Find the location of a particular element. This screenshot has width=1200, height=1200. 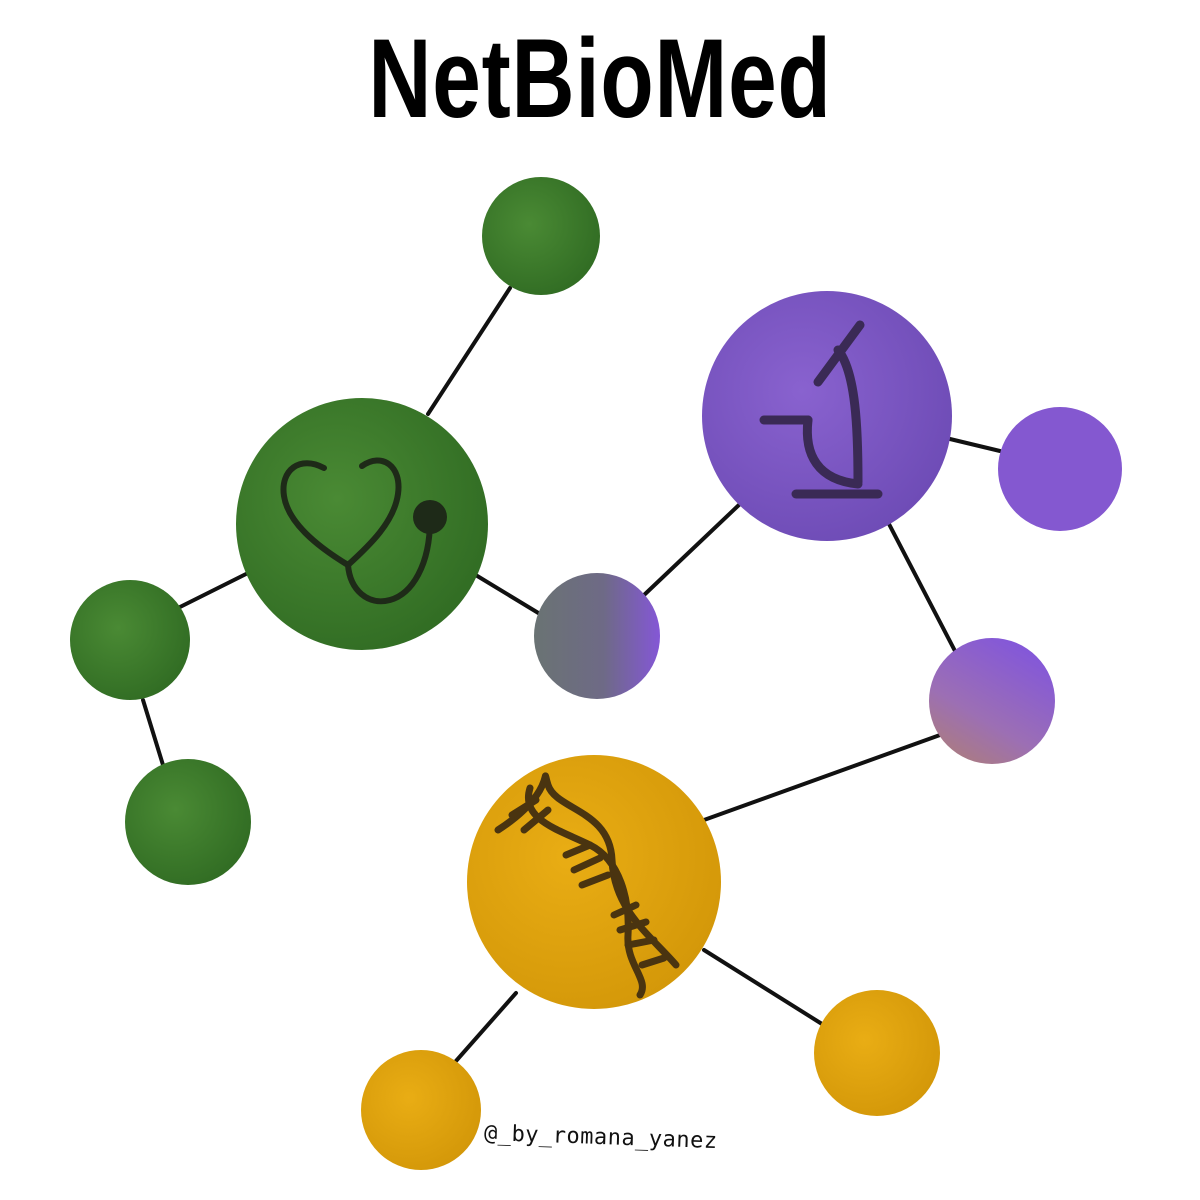

gold-node-right is located at coordinates (877, 1053).